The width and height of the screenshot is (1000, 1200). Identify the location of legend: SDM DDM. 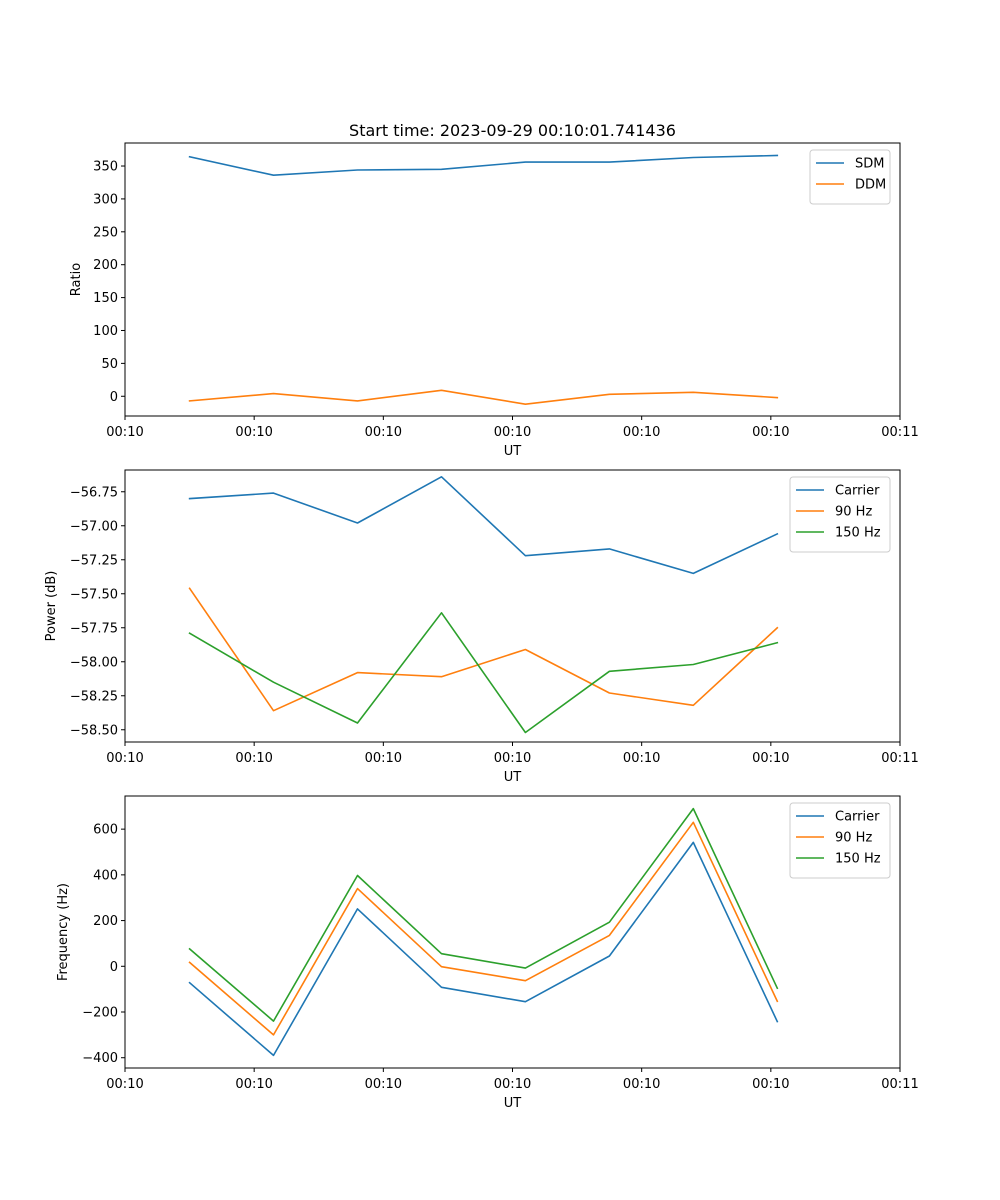
(850, 177).